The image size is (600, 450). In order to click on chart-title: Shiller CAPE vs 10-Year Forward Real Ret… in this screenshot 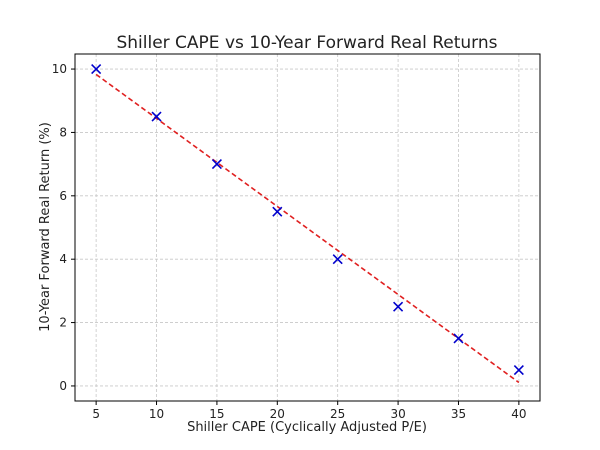, I will do `click(306, 43)`.